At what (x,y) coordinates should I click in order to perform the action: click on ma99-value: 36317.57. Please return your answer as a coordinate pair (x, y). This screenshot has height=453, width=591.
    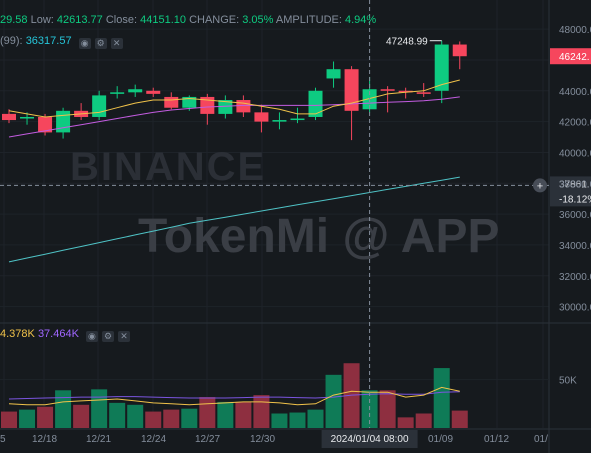
    Looking at the image, I should click on (48, 41).